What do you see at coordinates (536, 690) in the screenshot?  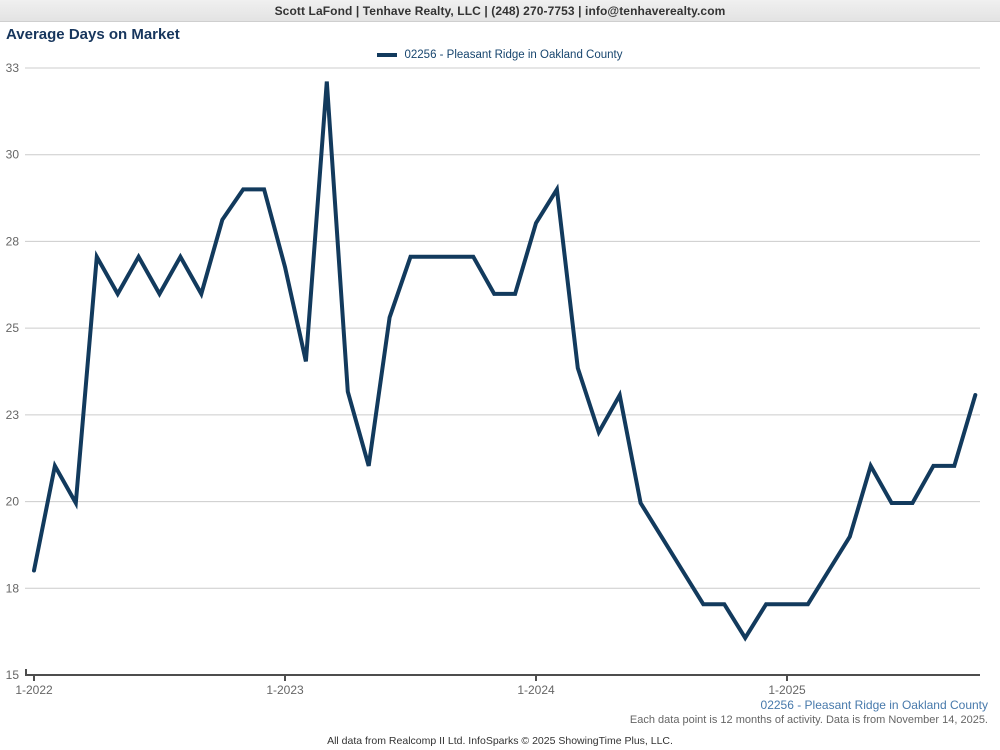 I see `x-tick-label: 1-2024` at bounding box center [536, 690].